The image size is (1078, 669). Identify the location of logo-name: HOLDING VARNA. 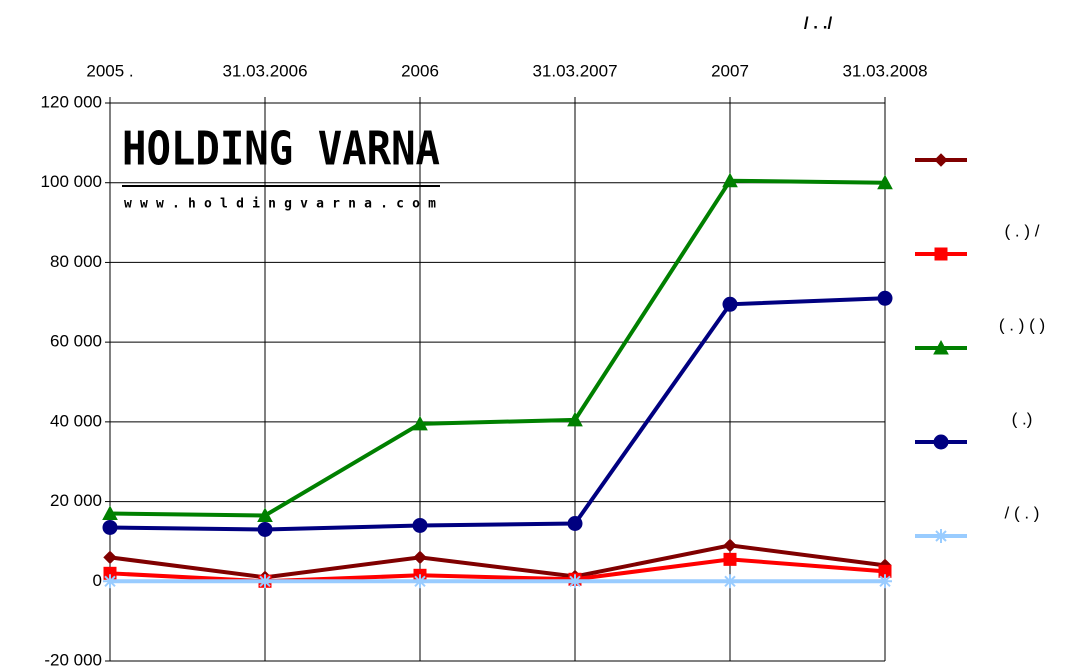
(281, 149).